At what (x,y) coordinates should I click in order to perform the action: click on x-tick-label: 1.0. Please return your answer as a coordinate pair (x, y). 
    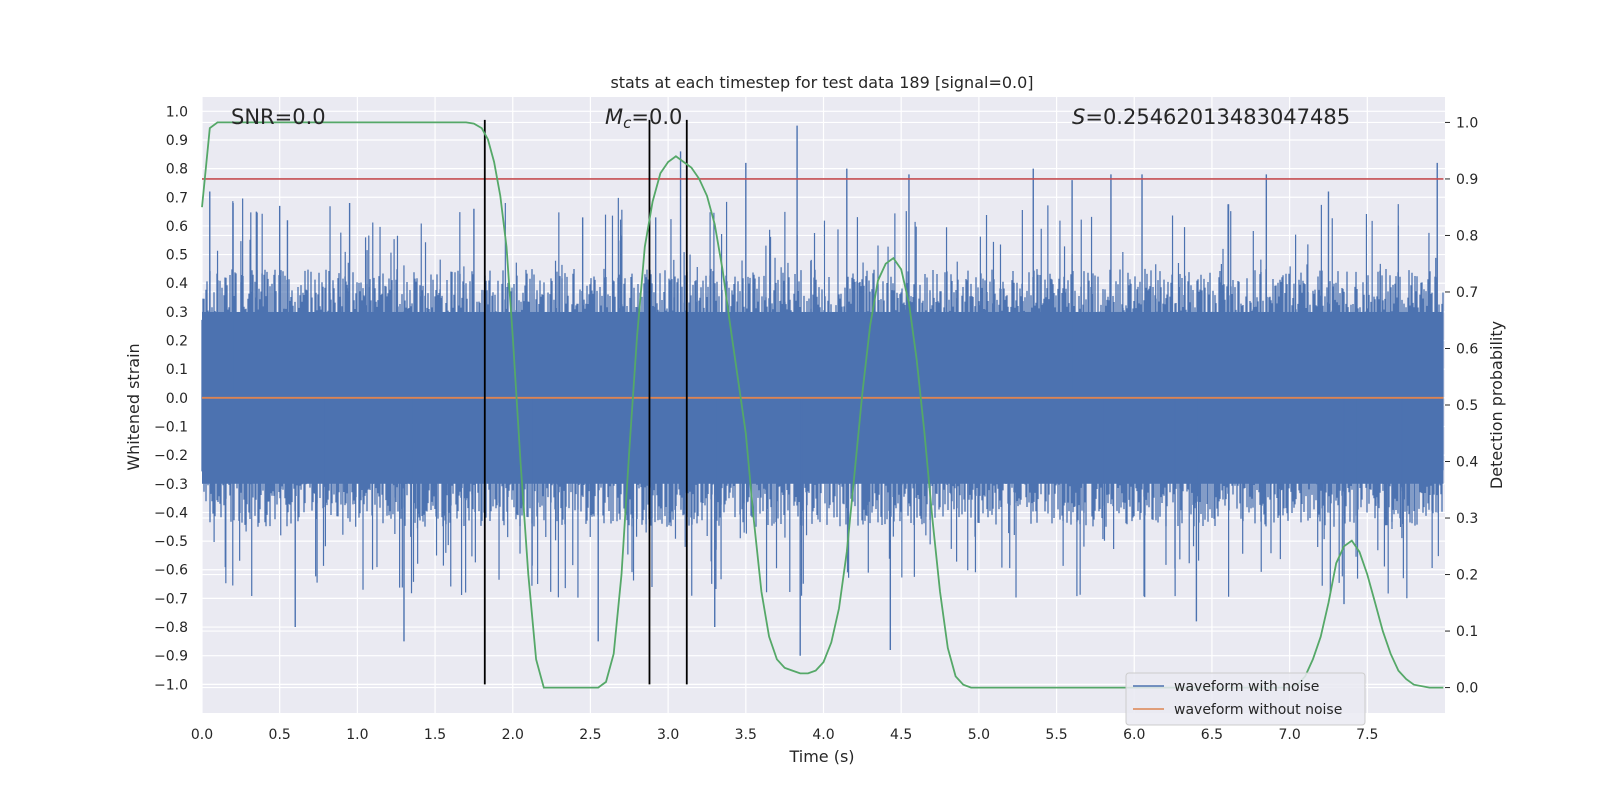
    Looking at the image, I should click on (357, 735).